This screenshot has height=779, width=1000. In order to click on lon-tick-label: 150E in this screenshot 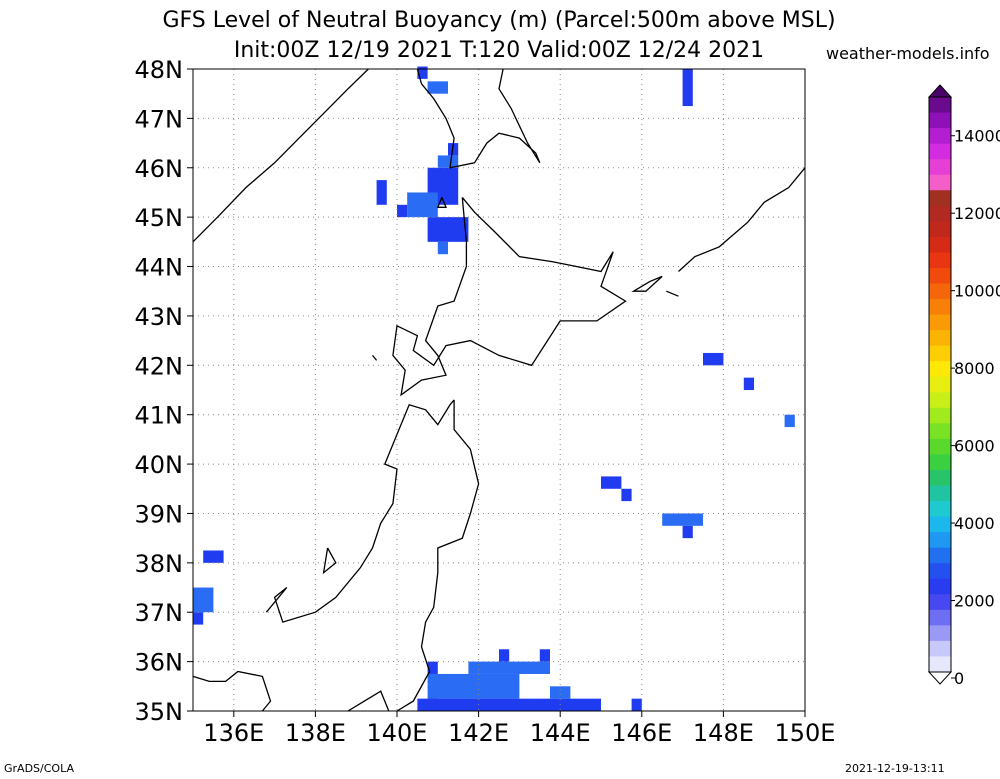, I will do `click(805, 733)`.